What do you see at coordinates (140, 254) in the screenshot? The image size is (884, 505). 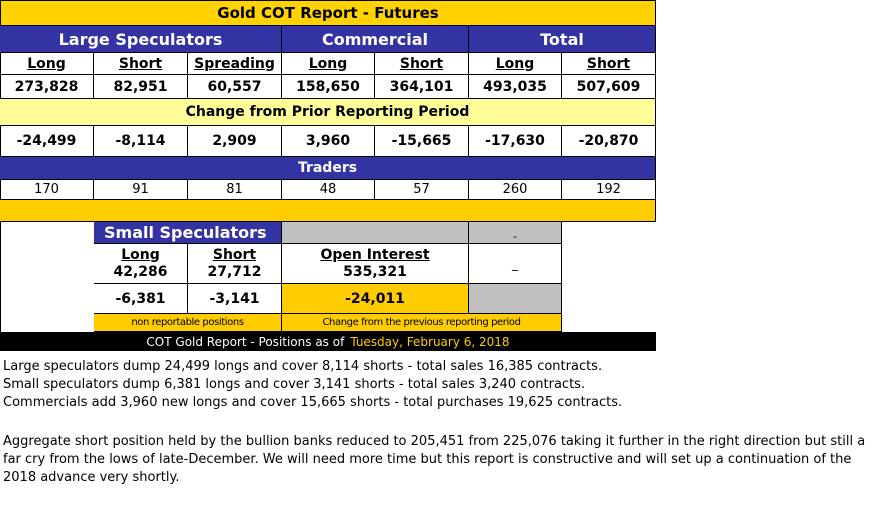 I see `small-long-label: Long` at bounding box center [140, 254].